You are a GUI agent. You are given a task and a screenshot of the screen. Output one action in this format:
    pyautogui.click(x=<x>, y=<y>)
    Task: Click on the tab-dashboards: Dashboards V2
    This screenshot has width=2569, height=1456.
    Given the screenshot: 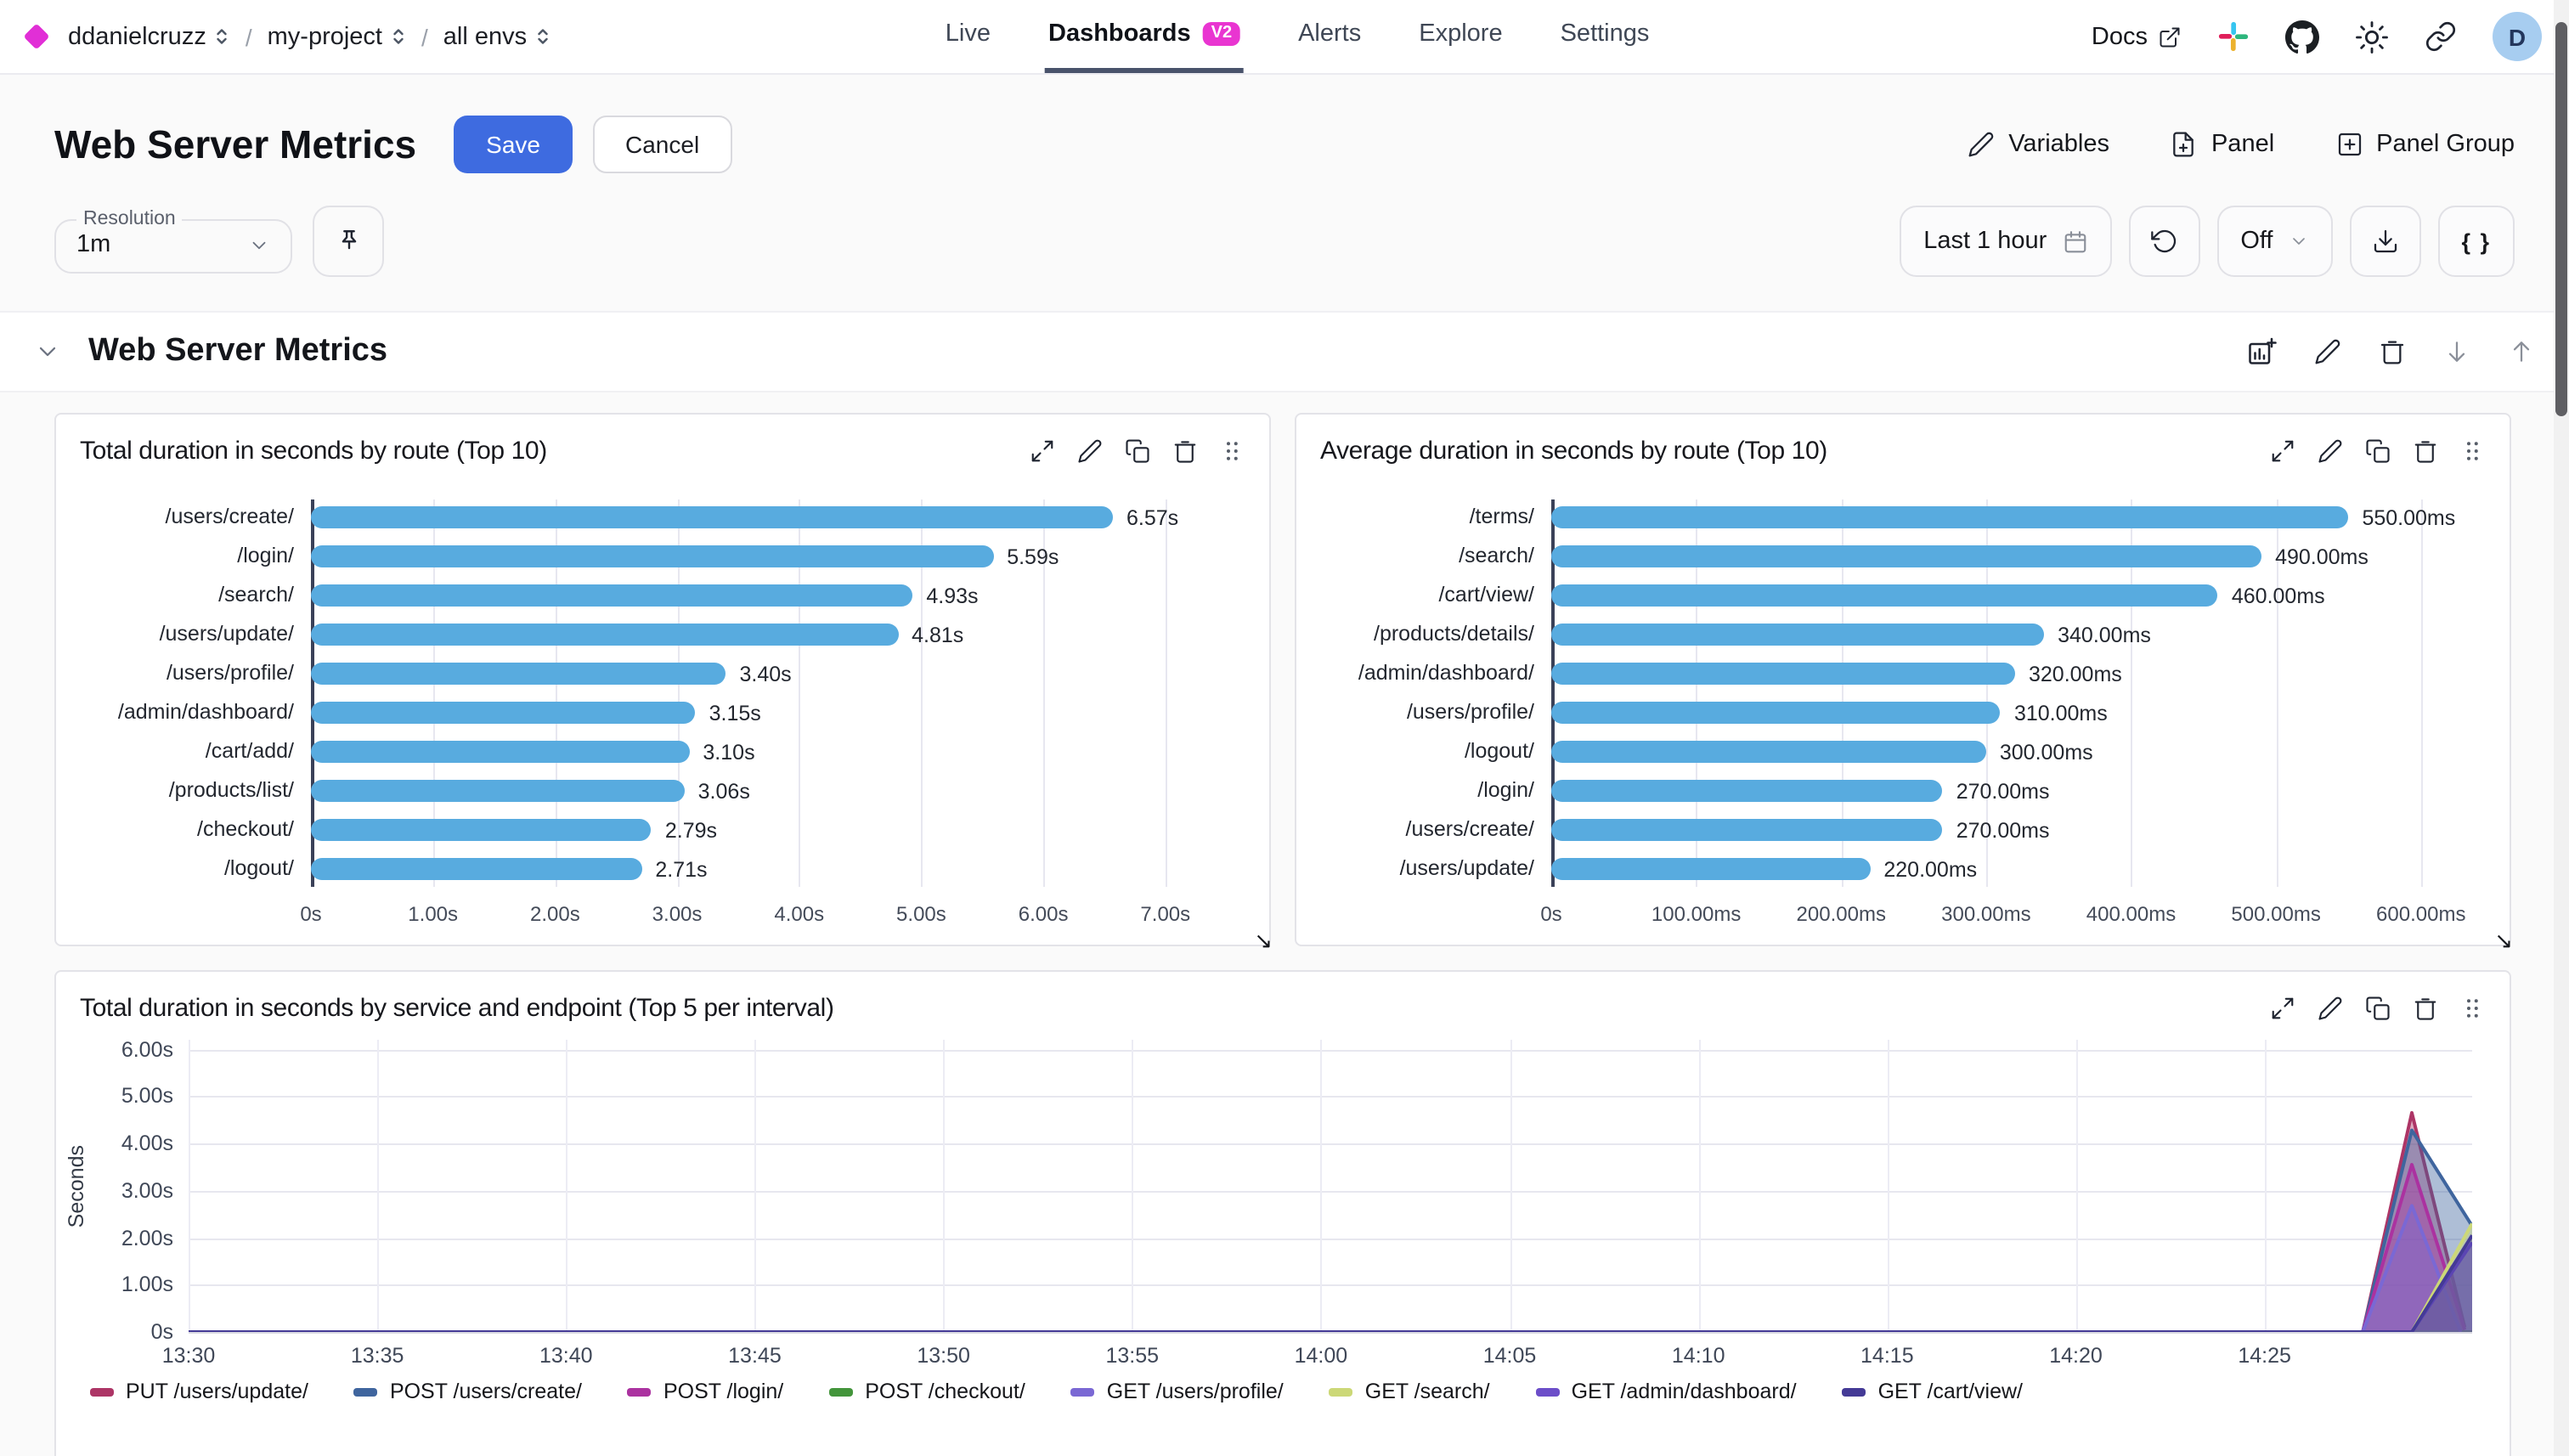 What is the action you would take?
    pyautogui.click(x=1145, y=36)
    